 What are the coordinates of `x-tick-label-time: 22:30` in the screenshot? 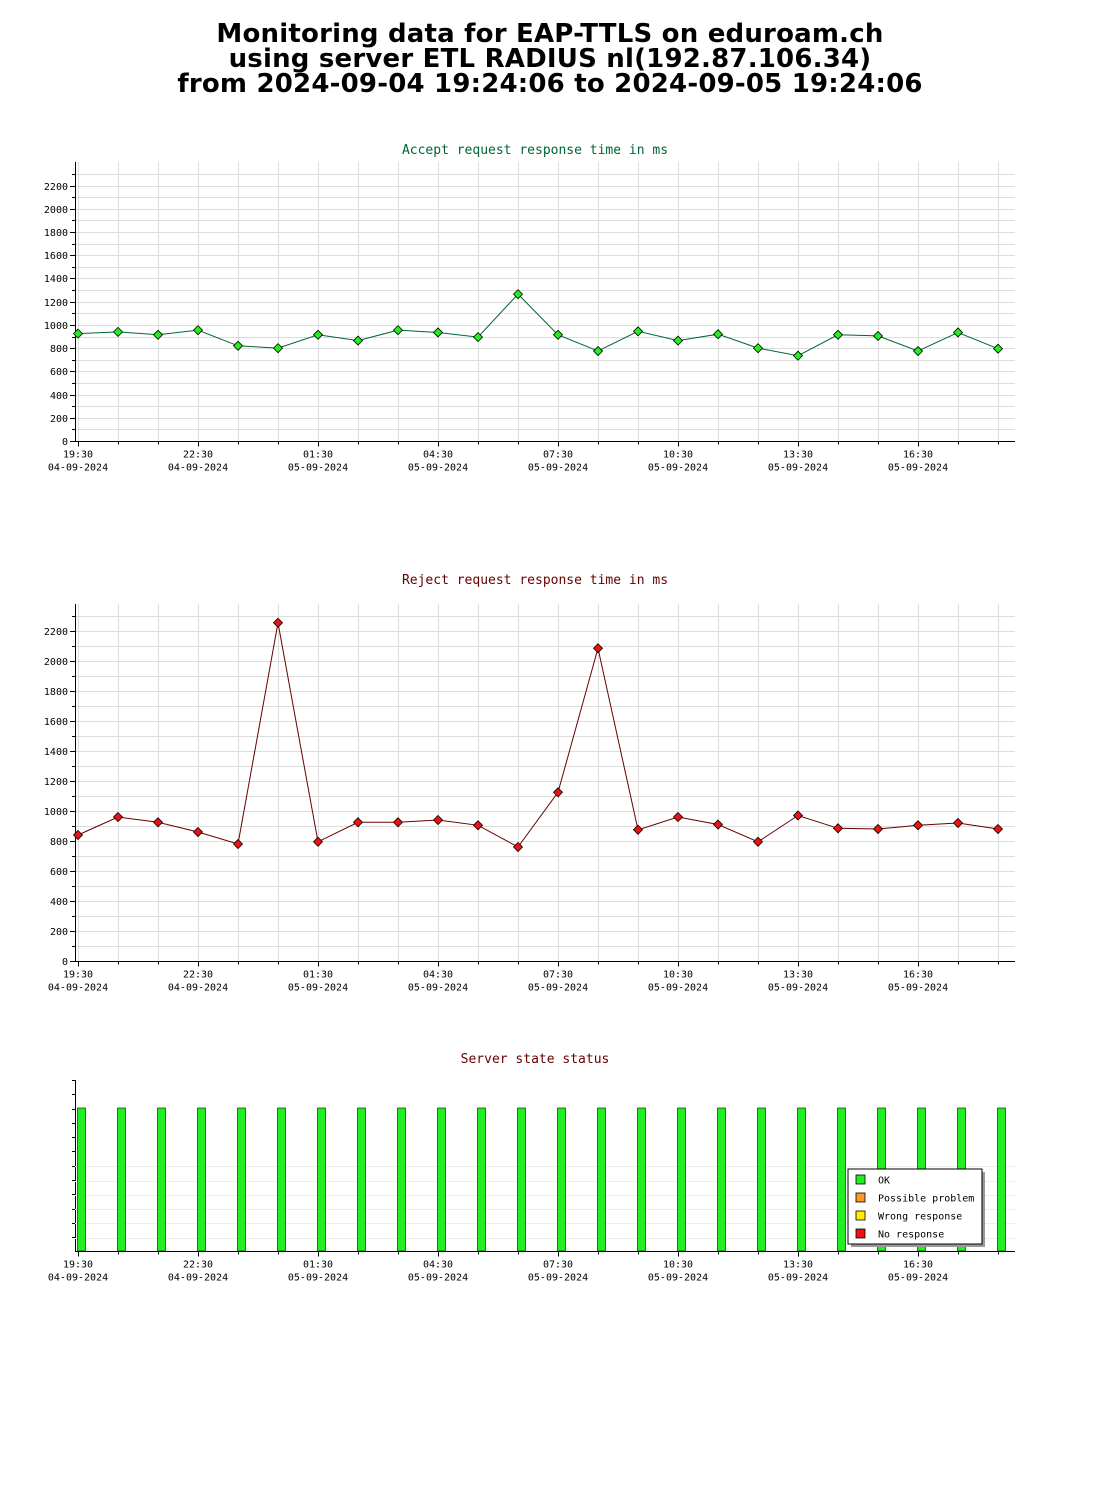 It's located at (198, 1265).